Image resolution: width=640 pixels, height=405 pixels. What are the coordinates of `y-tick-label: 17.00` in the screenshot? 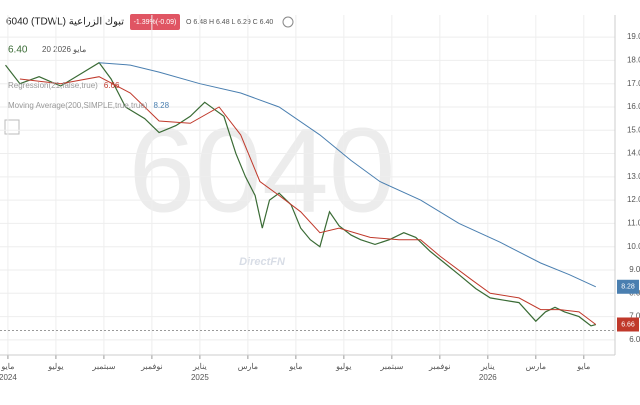 It's located at (633, 83).